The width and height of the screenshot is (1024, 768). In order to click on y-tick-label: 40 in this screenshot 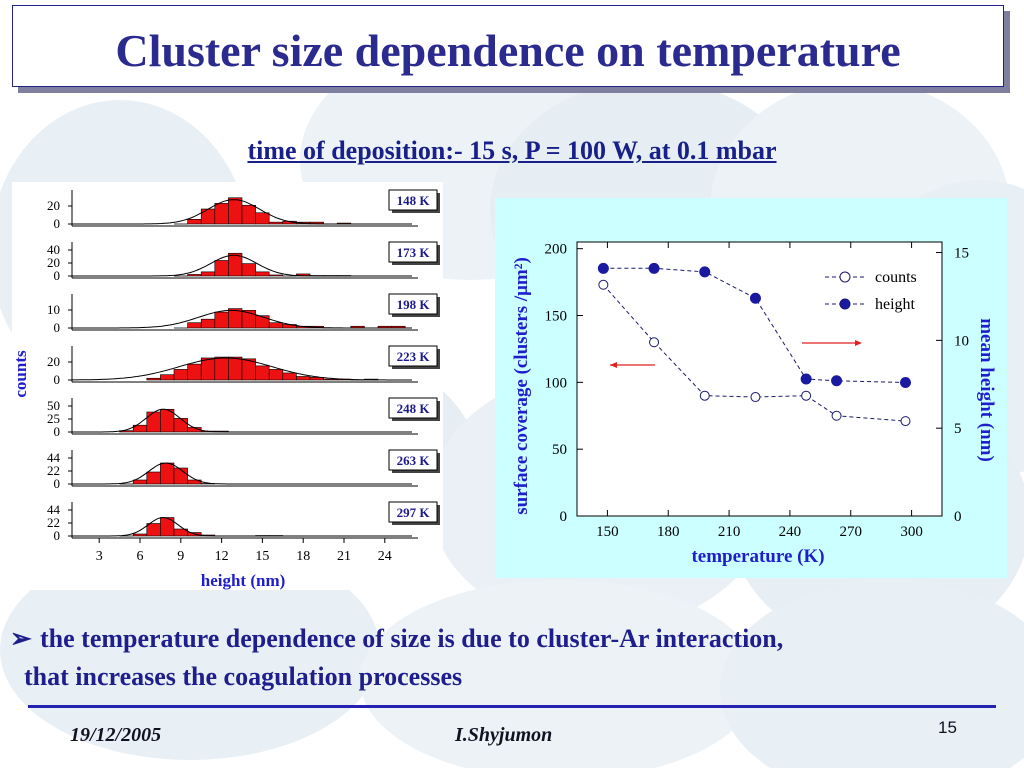, I will do `click(53, 249)`.